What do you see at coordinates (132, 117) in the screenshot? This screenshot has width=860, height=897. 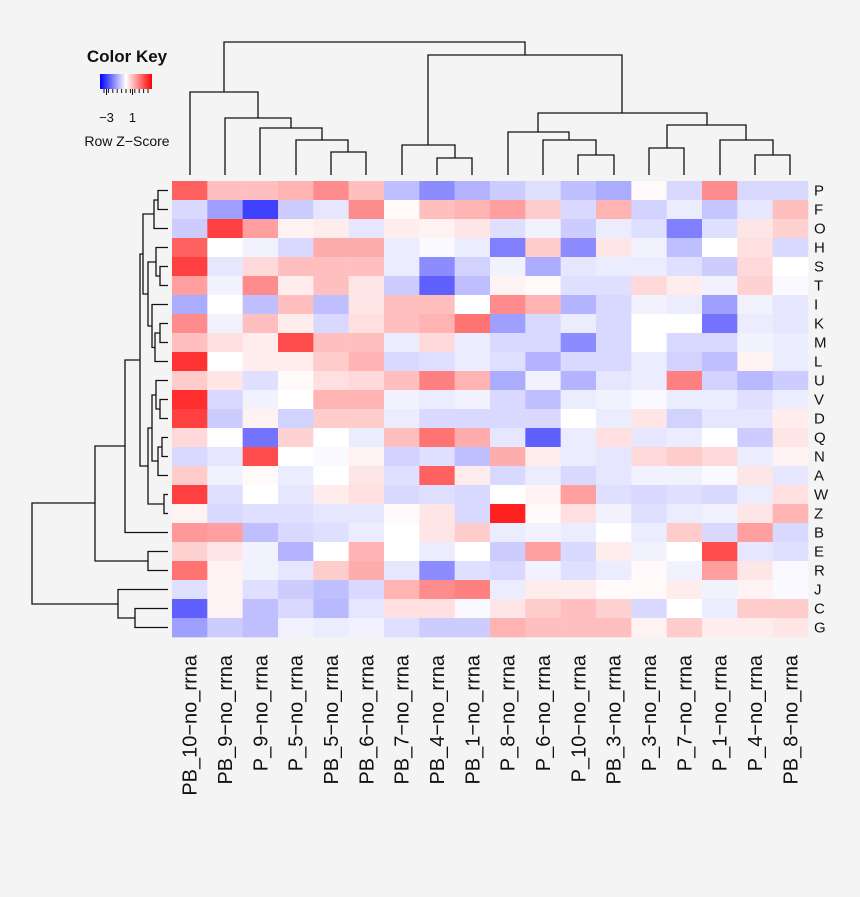 I see `key-tick-label: 1` at bounding box center [132, 117].